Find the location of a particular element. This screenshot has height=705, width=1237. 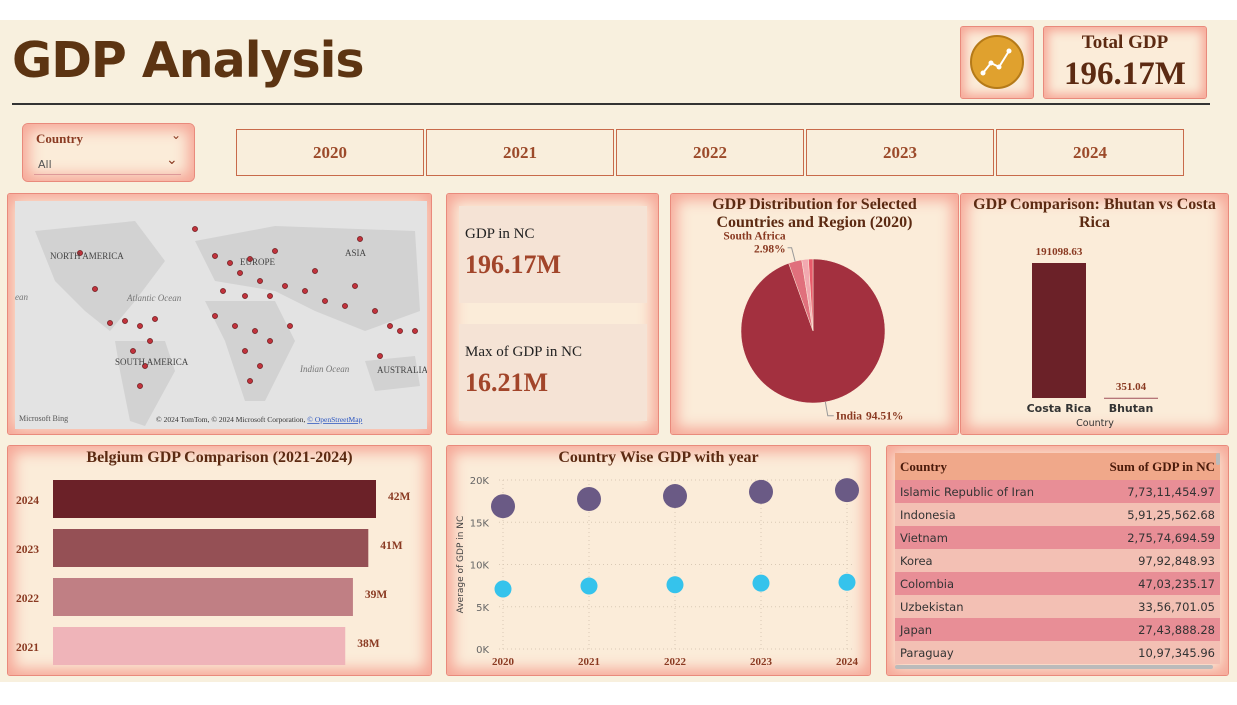

chart-title: Country Wise GDP with year is located at coordinates (658, 457).